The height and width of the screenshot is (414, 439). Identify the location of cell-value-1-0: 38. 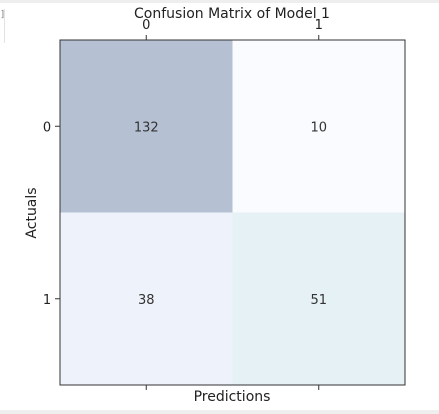
(146, 300).